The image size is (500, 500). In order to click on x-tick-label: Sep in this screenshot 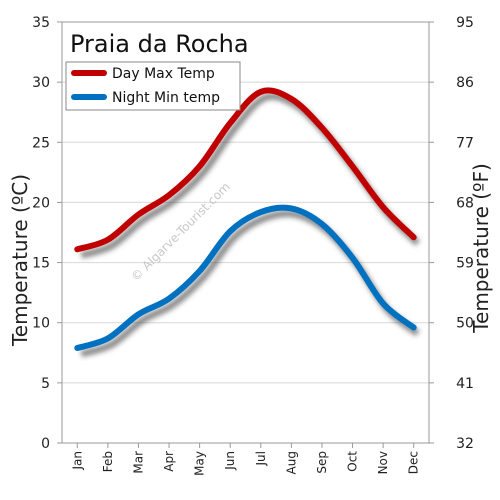, I will do `click(322, 462)`.